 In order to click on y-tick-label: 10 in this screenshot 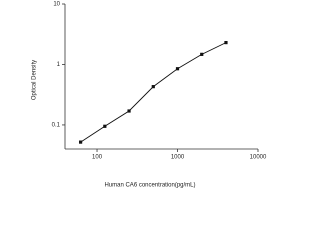, I will do `click(56, 5)`.